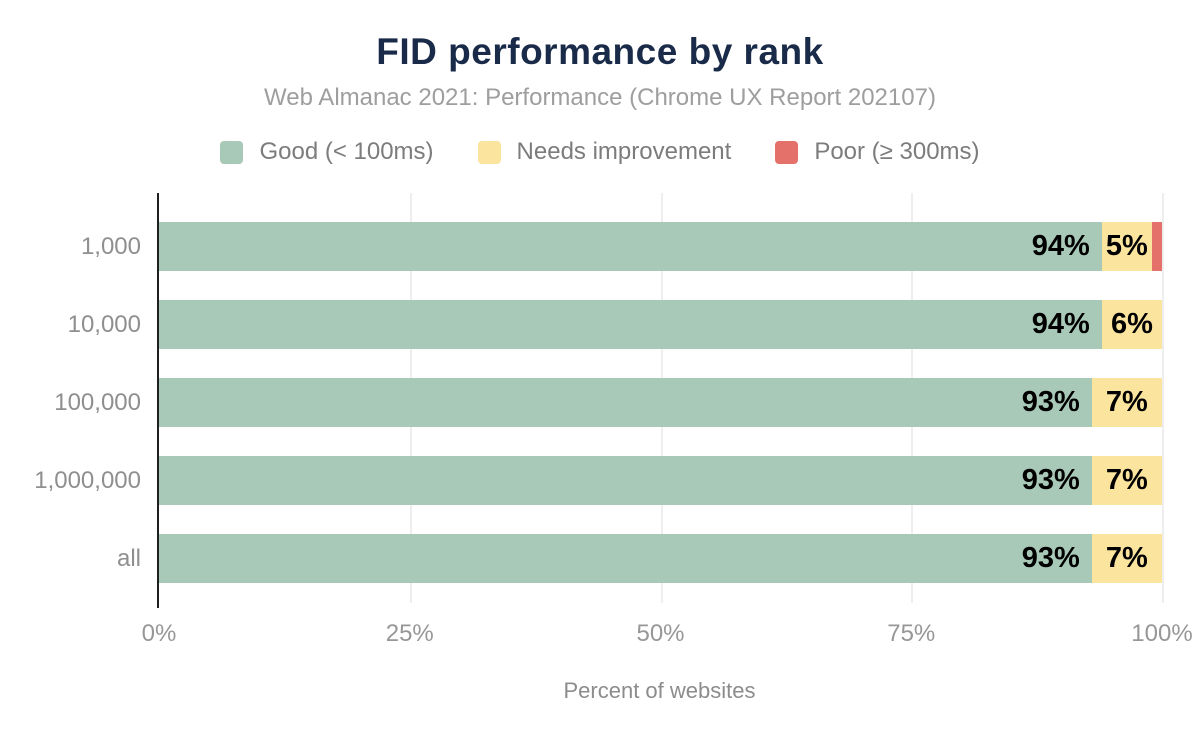 The width and height of the screenshot is (1200, 742). Describe the element at coordinates (1163, 398) in the screenshot. I see `gridline` at that location.